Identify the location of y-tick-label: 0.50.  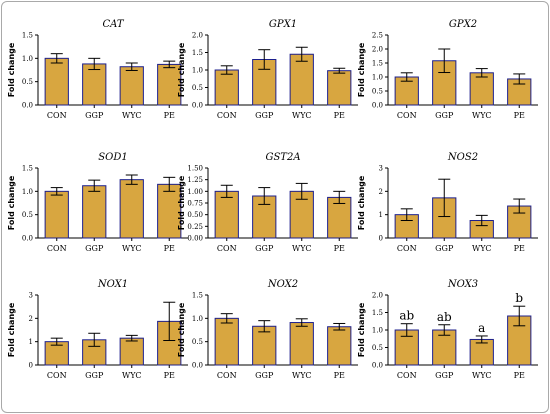
(195, 215).